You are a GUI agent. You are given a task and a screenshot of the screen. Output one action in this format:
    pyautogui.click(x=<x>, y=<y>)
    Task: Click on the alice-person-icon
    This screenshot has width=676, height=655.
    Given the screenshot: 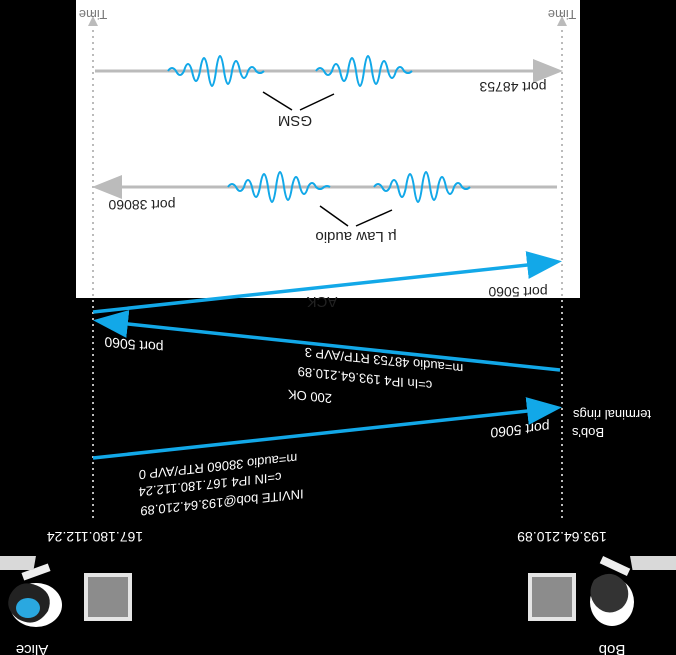 What is the action you would take?
    pyautogui.click(x=35, y=595)
    